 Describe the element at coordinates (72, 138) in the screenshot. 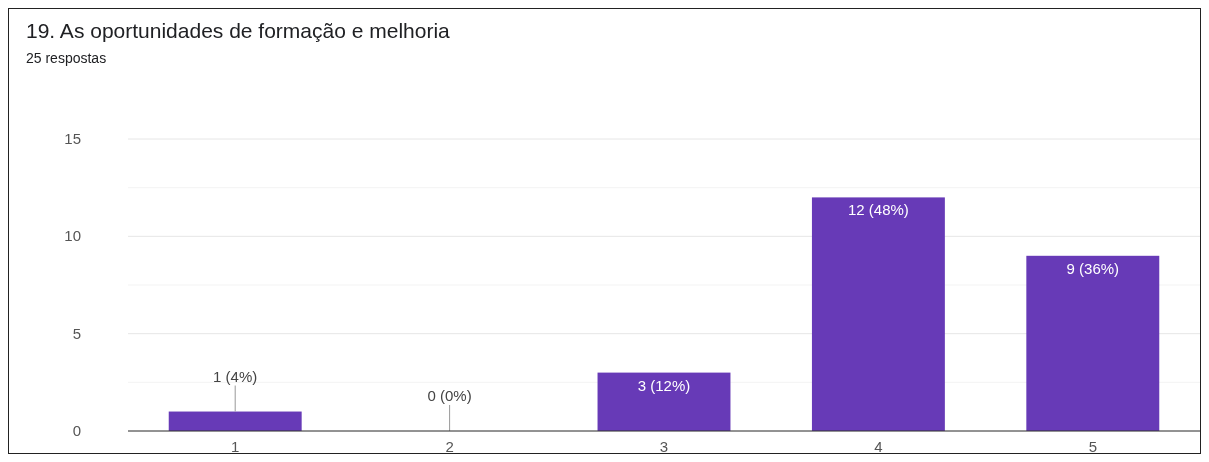

I see `y-tick-label: 15` at that location.